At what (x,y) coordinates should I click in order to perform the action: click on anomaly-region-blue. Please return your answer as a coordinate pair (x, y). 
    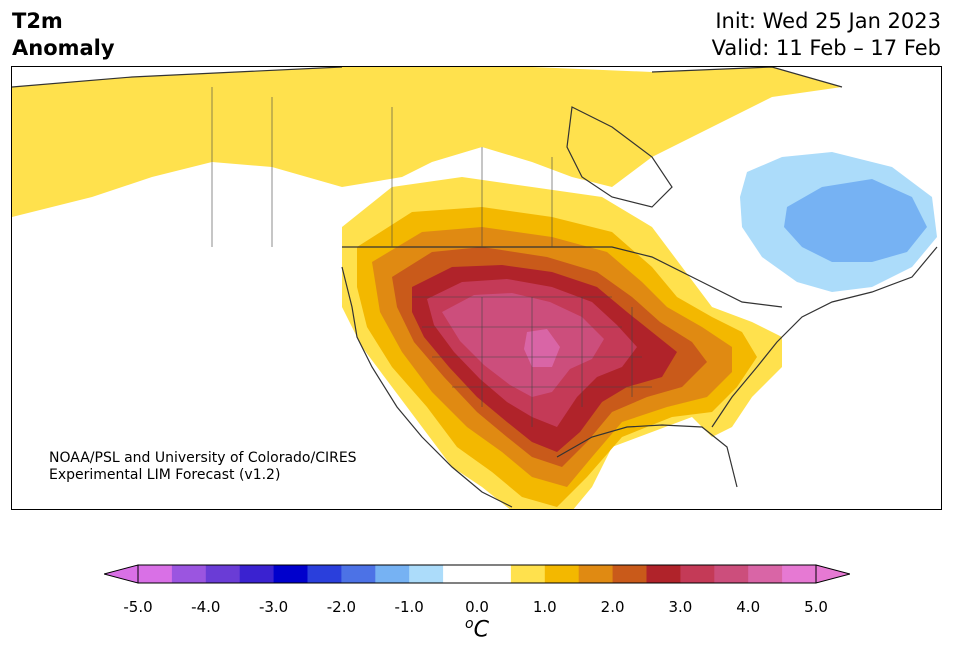
    Looking at the image, I should click on (855, 220).